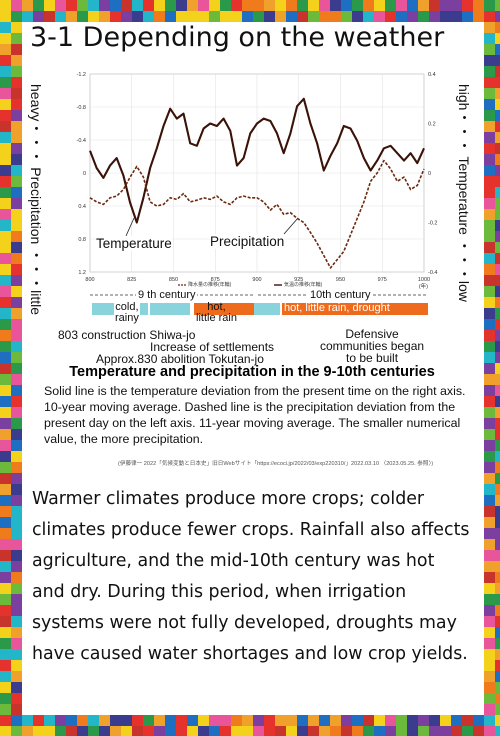 The width and height of the screenshot is (500, 736). I want to click on left-tick-label: -0.8, so click(81, 108).